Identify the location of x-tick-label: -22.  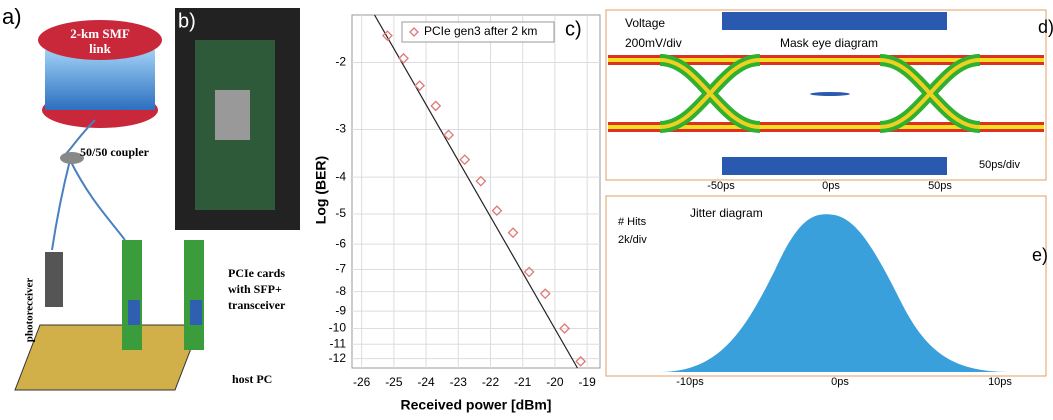
(491, 382).